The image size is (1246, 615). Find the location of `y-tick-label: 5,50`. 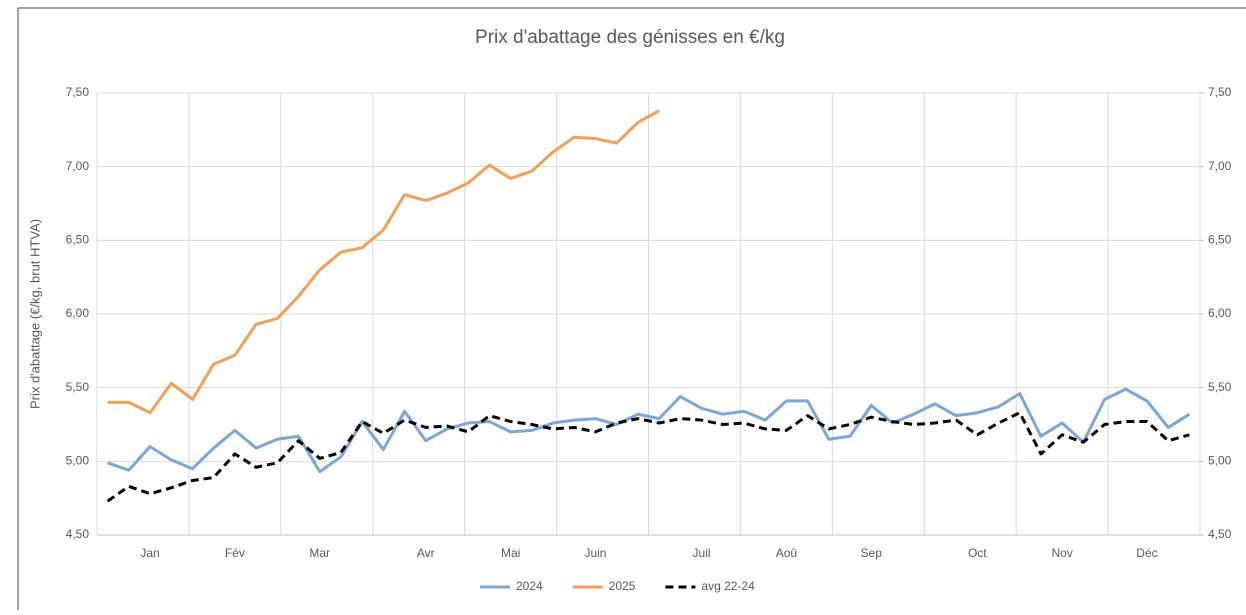

y-tick-label: 5,50 is located at coordinates (78, 387).